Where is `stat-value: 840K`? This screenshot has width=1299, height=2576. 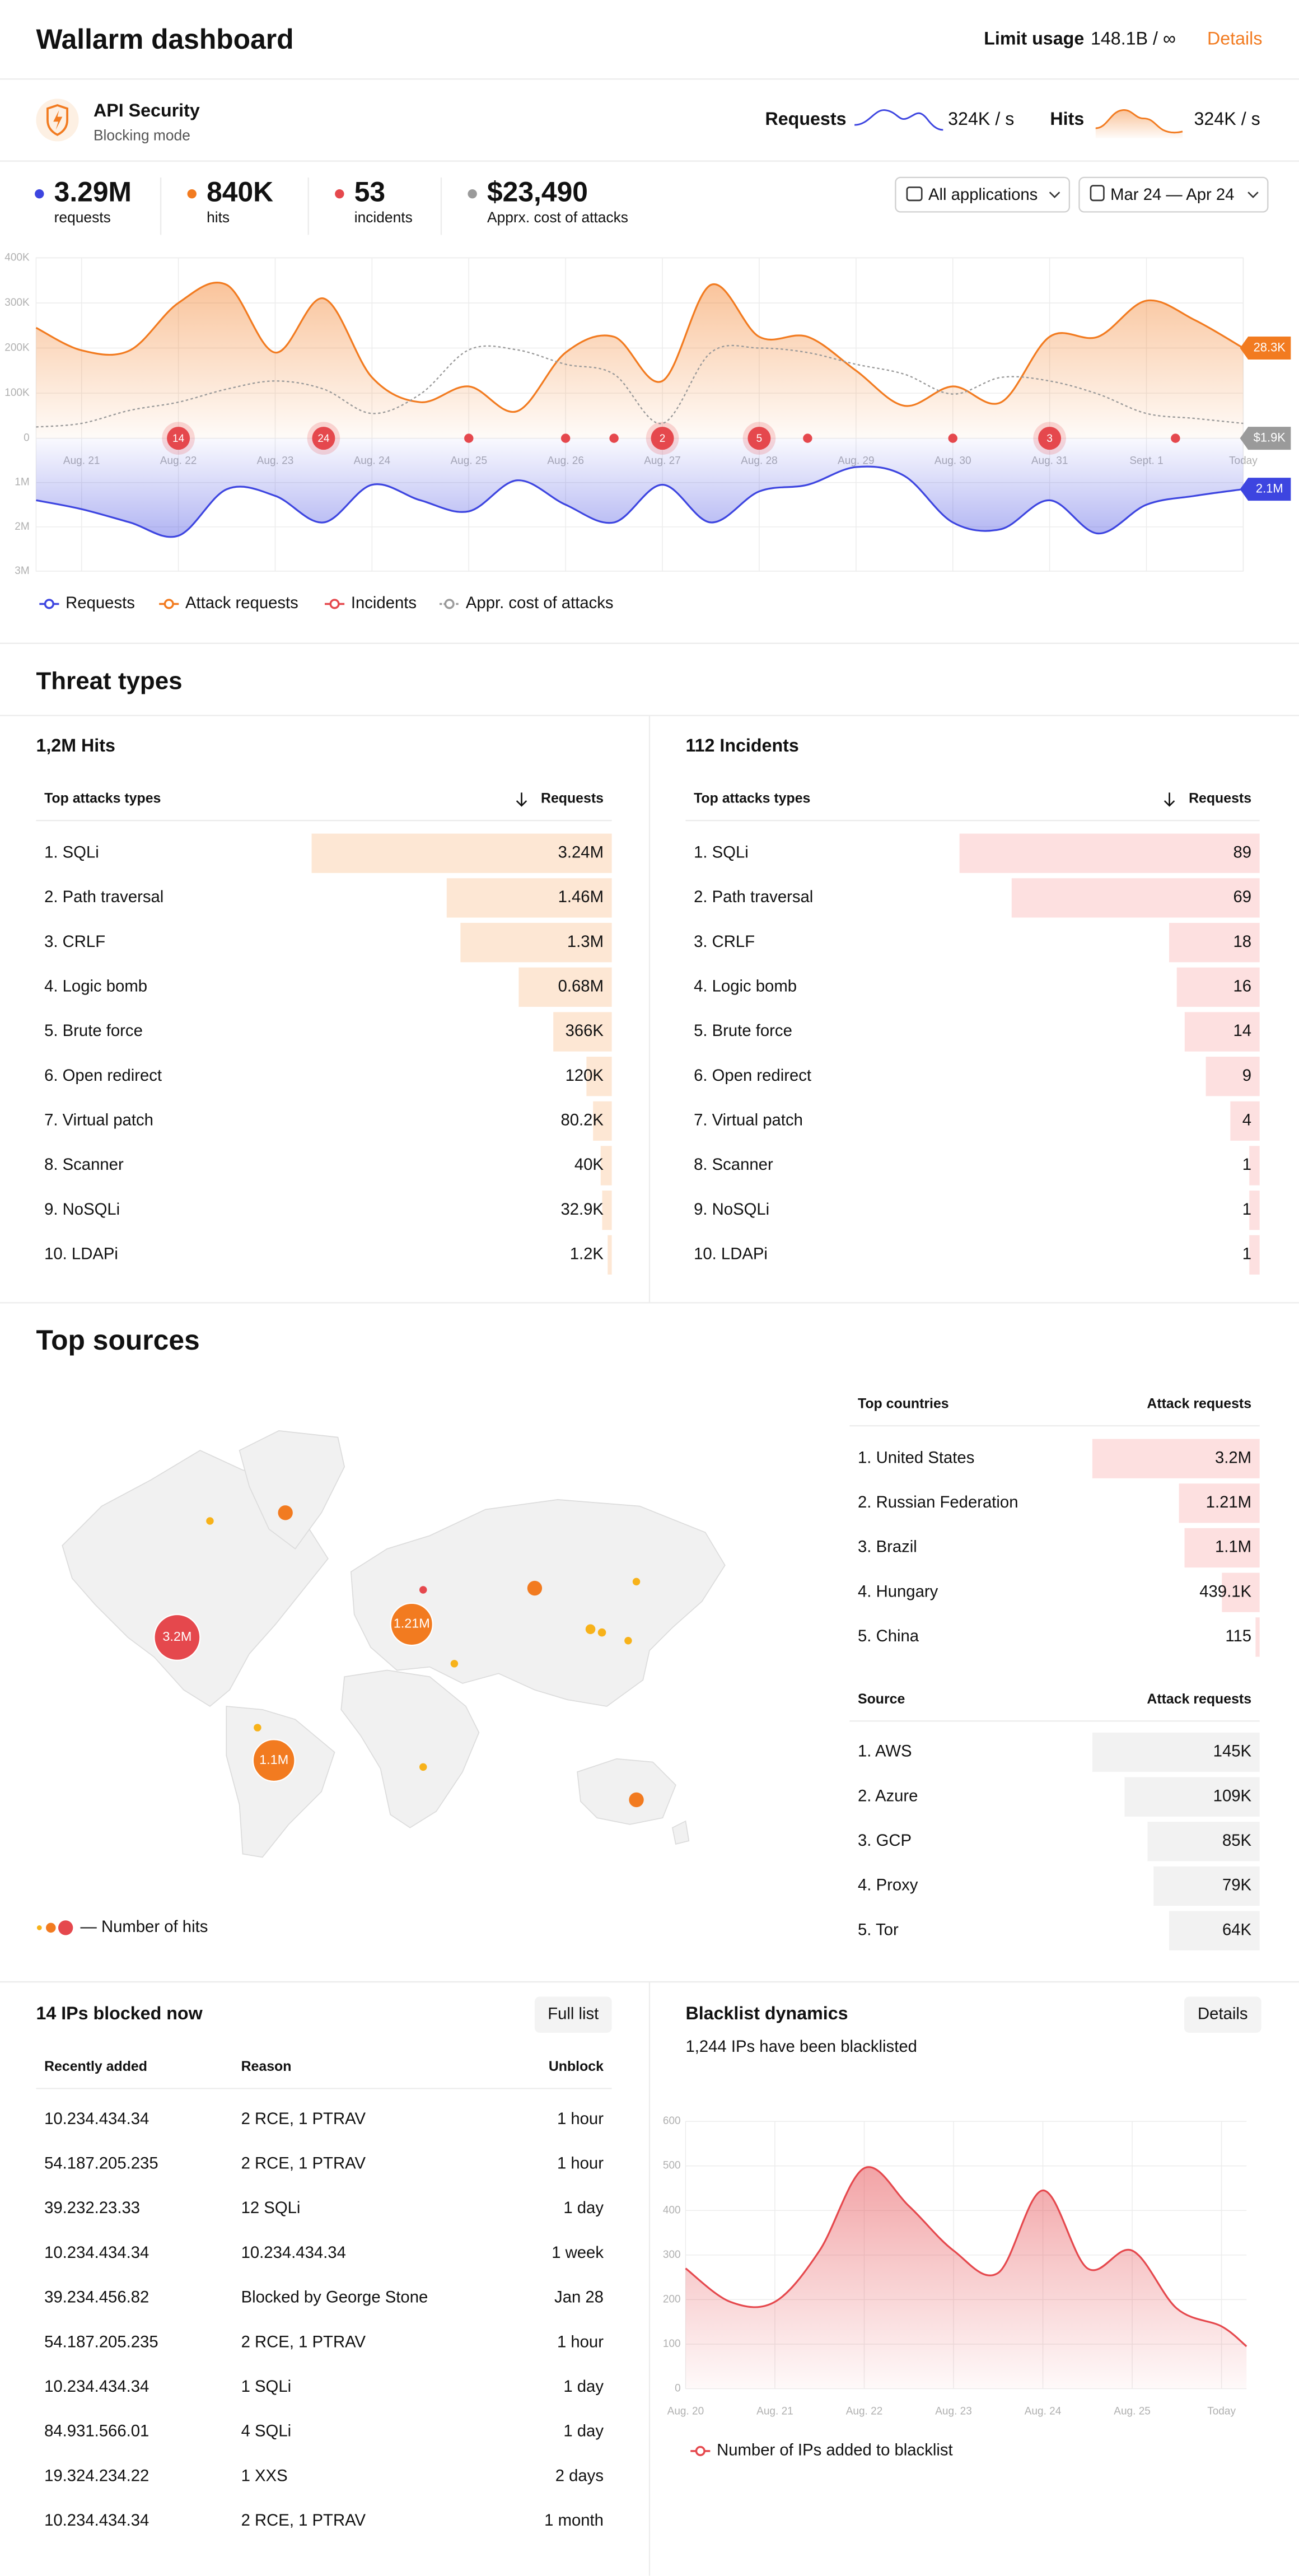
stat-value: 840K is located at coordinates (240, 192).